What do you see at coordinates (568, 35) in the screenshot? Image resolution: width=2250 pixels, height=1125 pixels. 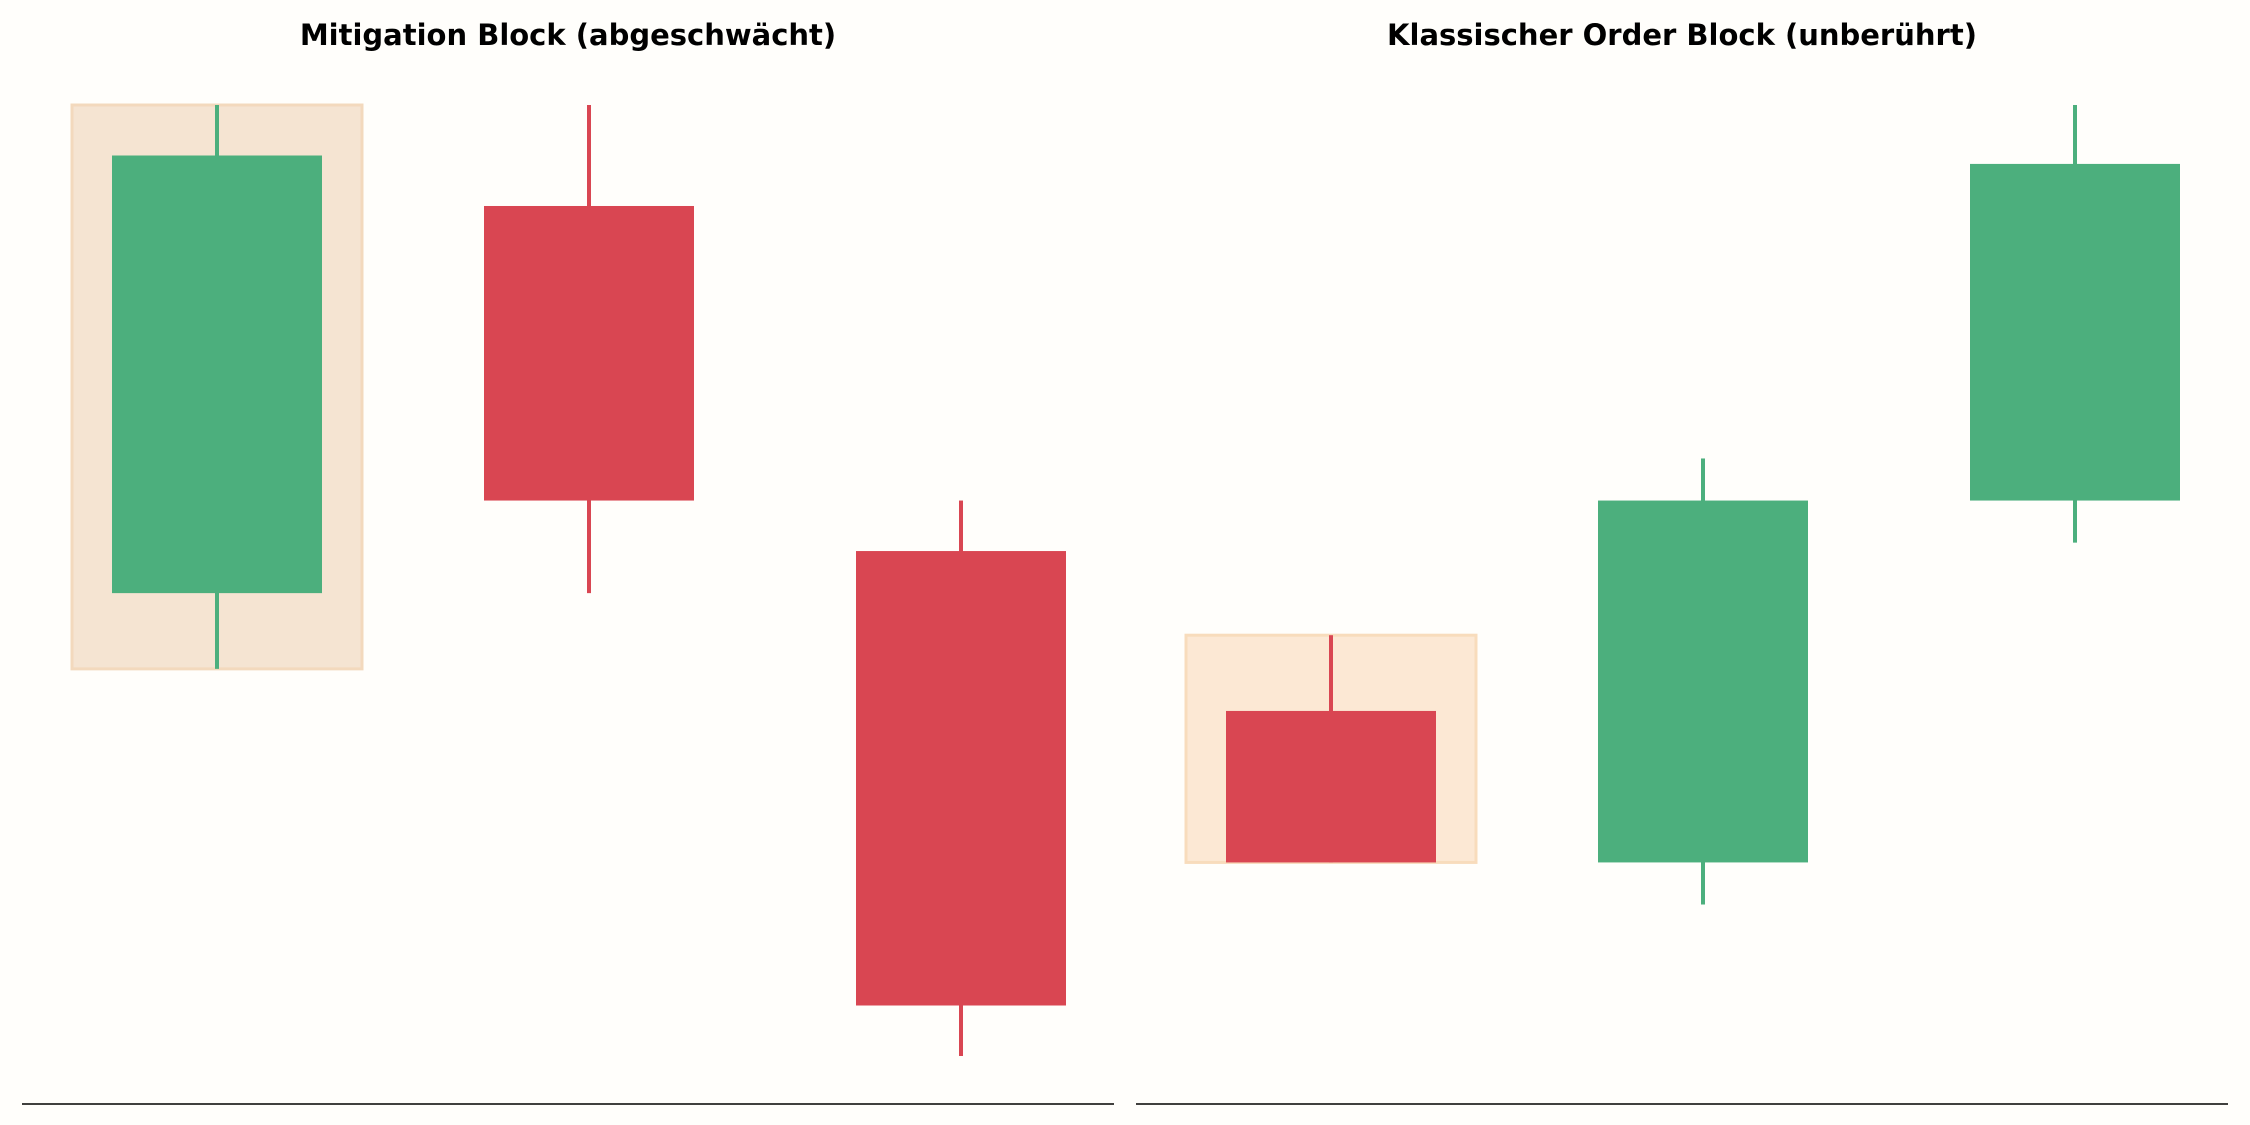 I see `panel-title-mitigation-block: Mitigation Block (abgeschwächt)` at bounding box center [568, 35].